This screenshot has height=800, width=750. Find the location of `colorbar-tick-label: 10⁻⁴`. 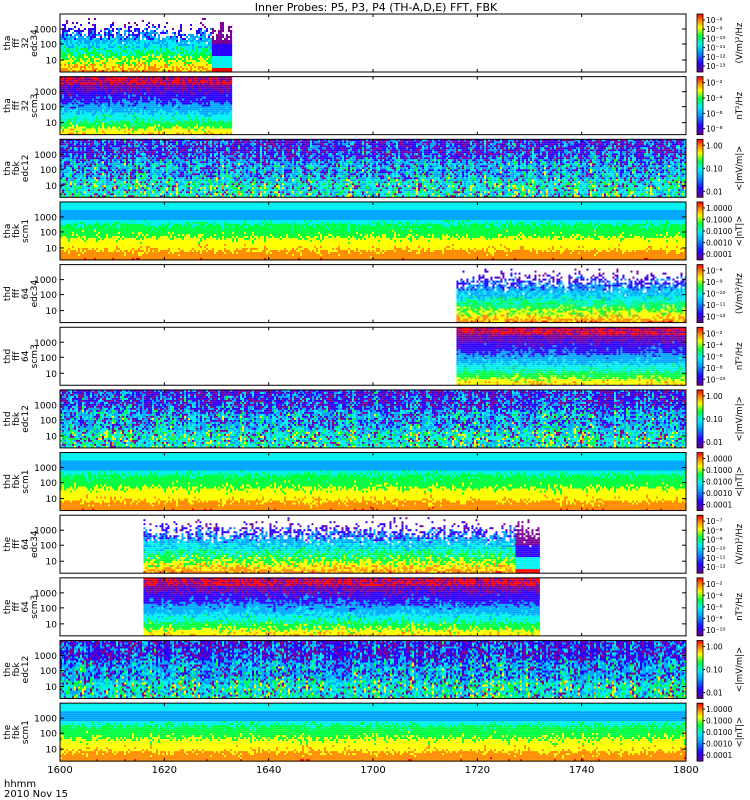

colorbar-tick-label: 10⁻⁴ is located at coordinates (714, 595).